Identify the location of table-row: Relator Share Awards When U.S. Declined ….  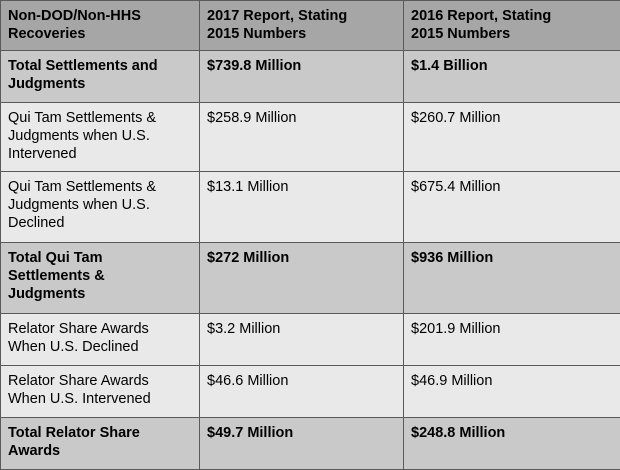
(310, 340).